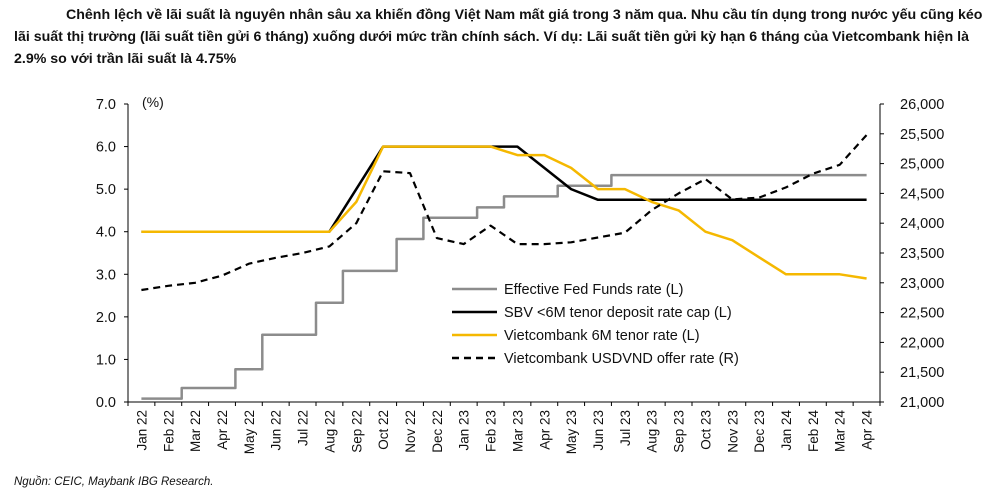 Image resolution: width=1000 pixels, height=502 pixels. Describe the element at coordinates (437, 431) in the screenshot. I see `x-tick-label: Dec 22` at that location.